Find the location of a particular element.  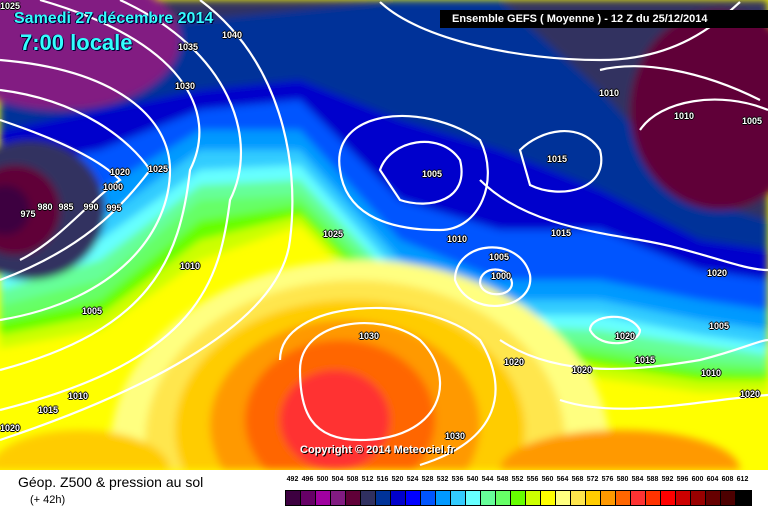

legend-tick: 496 is located at coordinates (307, 479).